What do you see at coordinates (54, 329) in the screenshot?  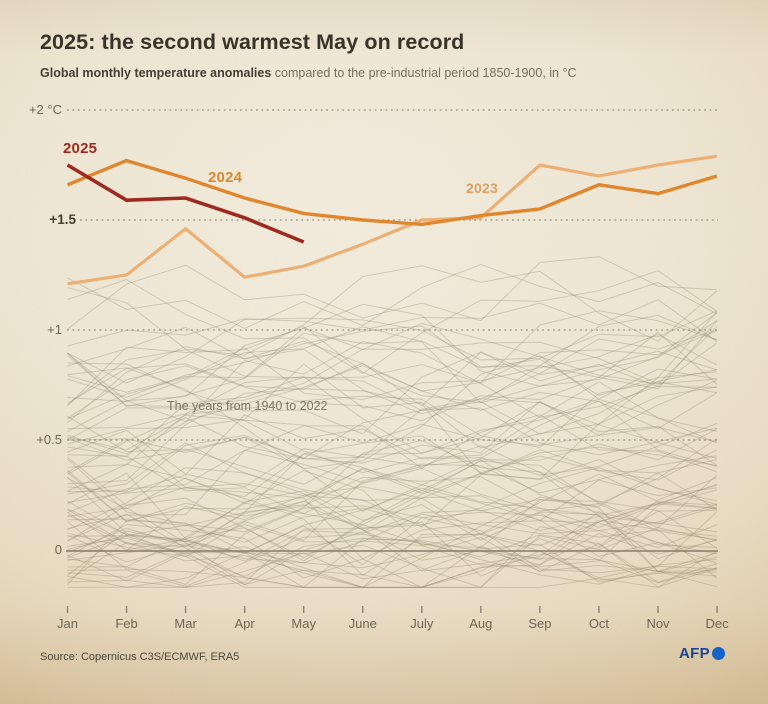 I see `y-axis-label: +1` at bounding box center [54, 329].